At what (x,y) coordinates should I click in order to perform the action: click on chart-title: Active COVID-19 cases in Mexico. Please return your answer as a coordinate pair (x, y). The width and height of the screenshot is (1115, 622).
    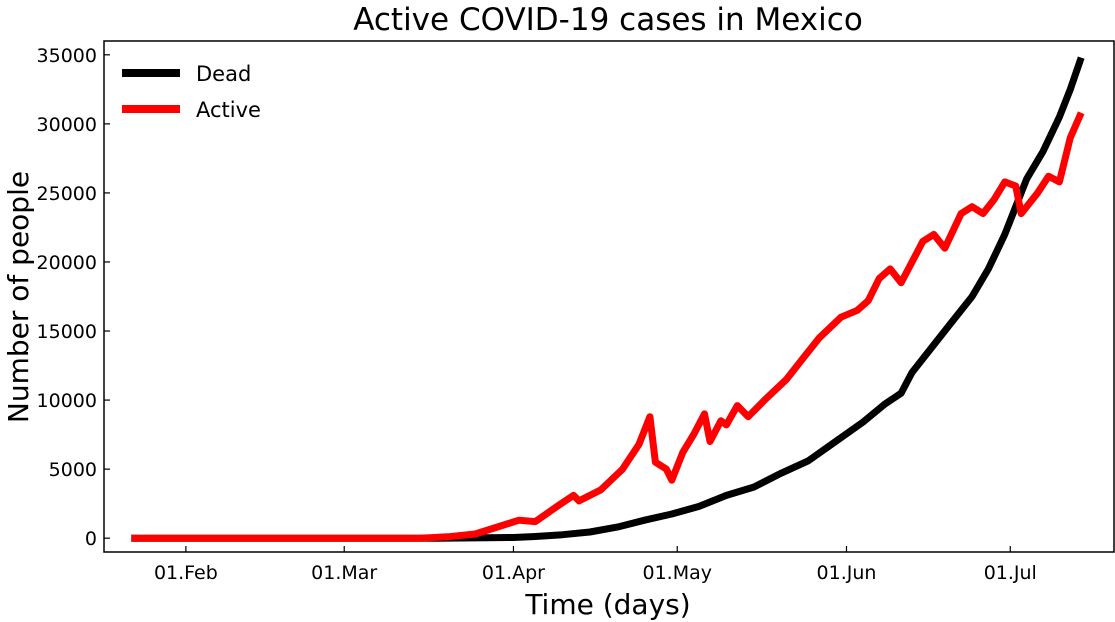
    Looking at the image, I should click on (608, 20).